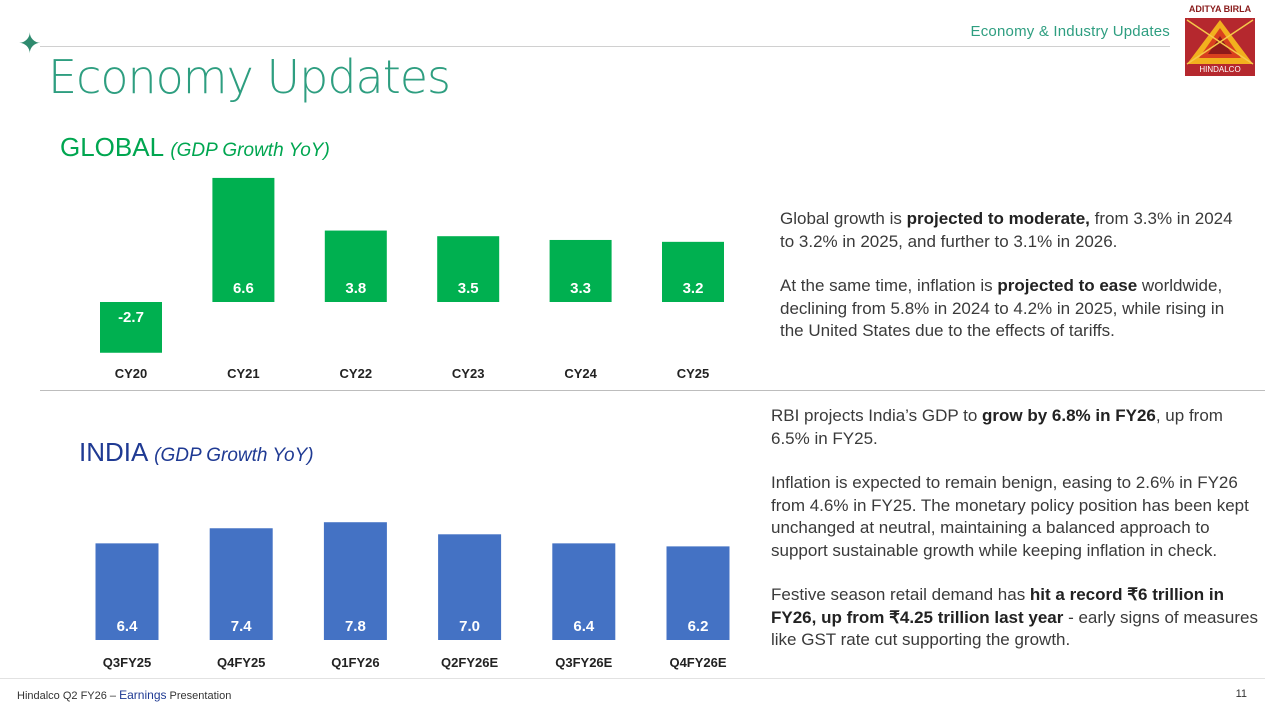 The image size is (1265, 706). What do you see at coordinates (1241, 694) in the screenshot?
I see `page-number: 11` at bounding box center [1241, 694].